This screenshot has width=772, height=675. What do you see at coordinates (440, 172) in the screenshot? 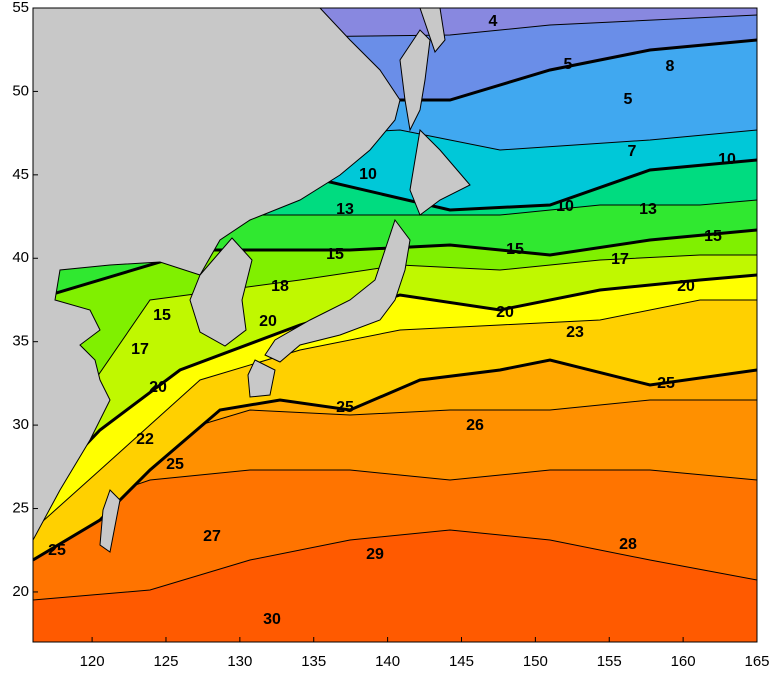
I see `hokkaido` at bounding box center [440, 172].